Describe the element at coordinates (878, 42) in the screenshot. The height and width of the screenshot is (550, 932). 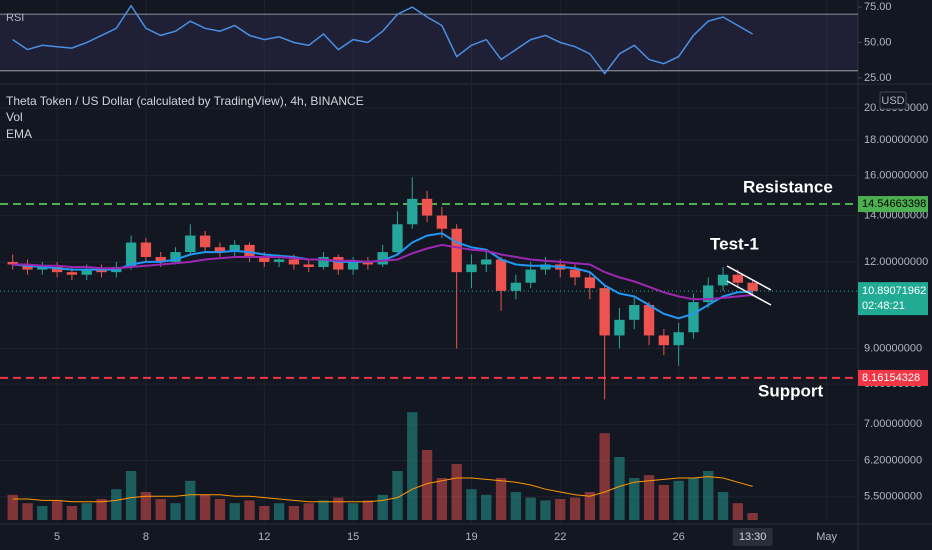
I see `y-tick-label: 50.00` at that location.